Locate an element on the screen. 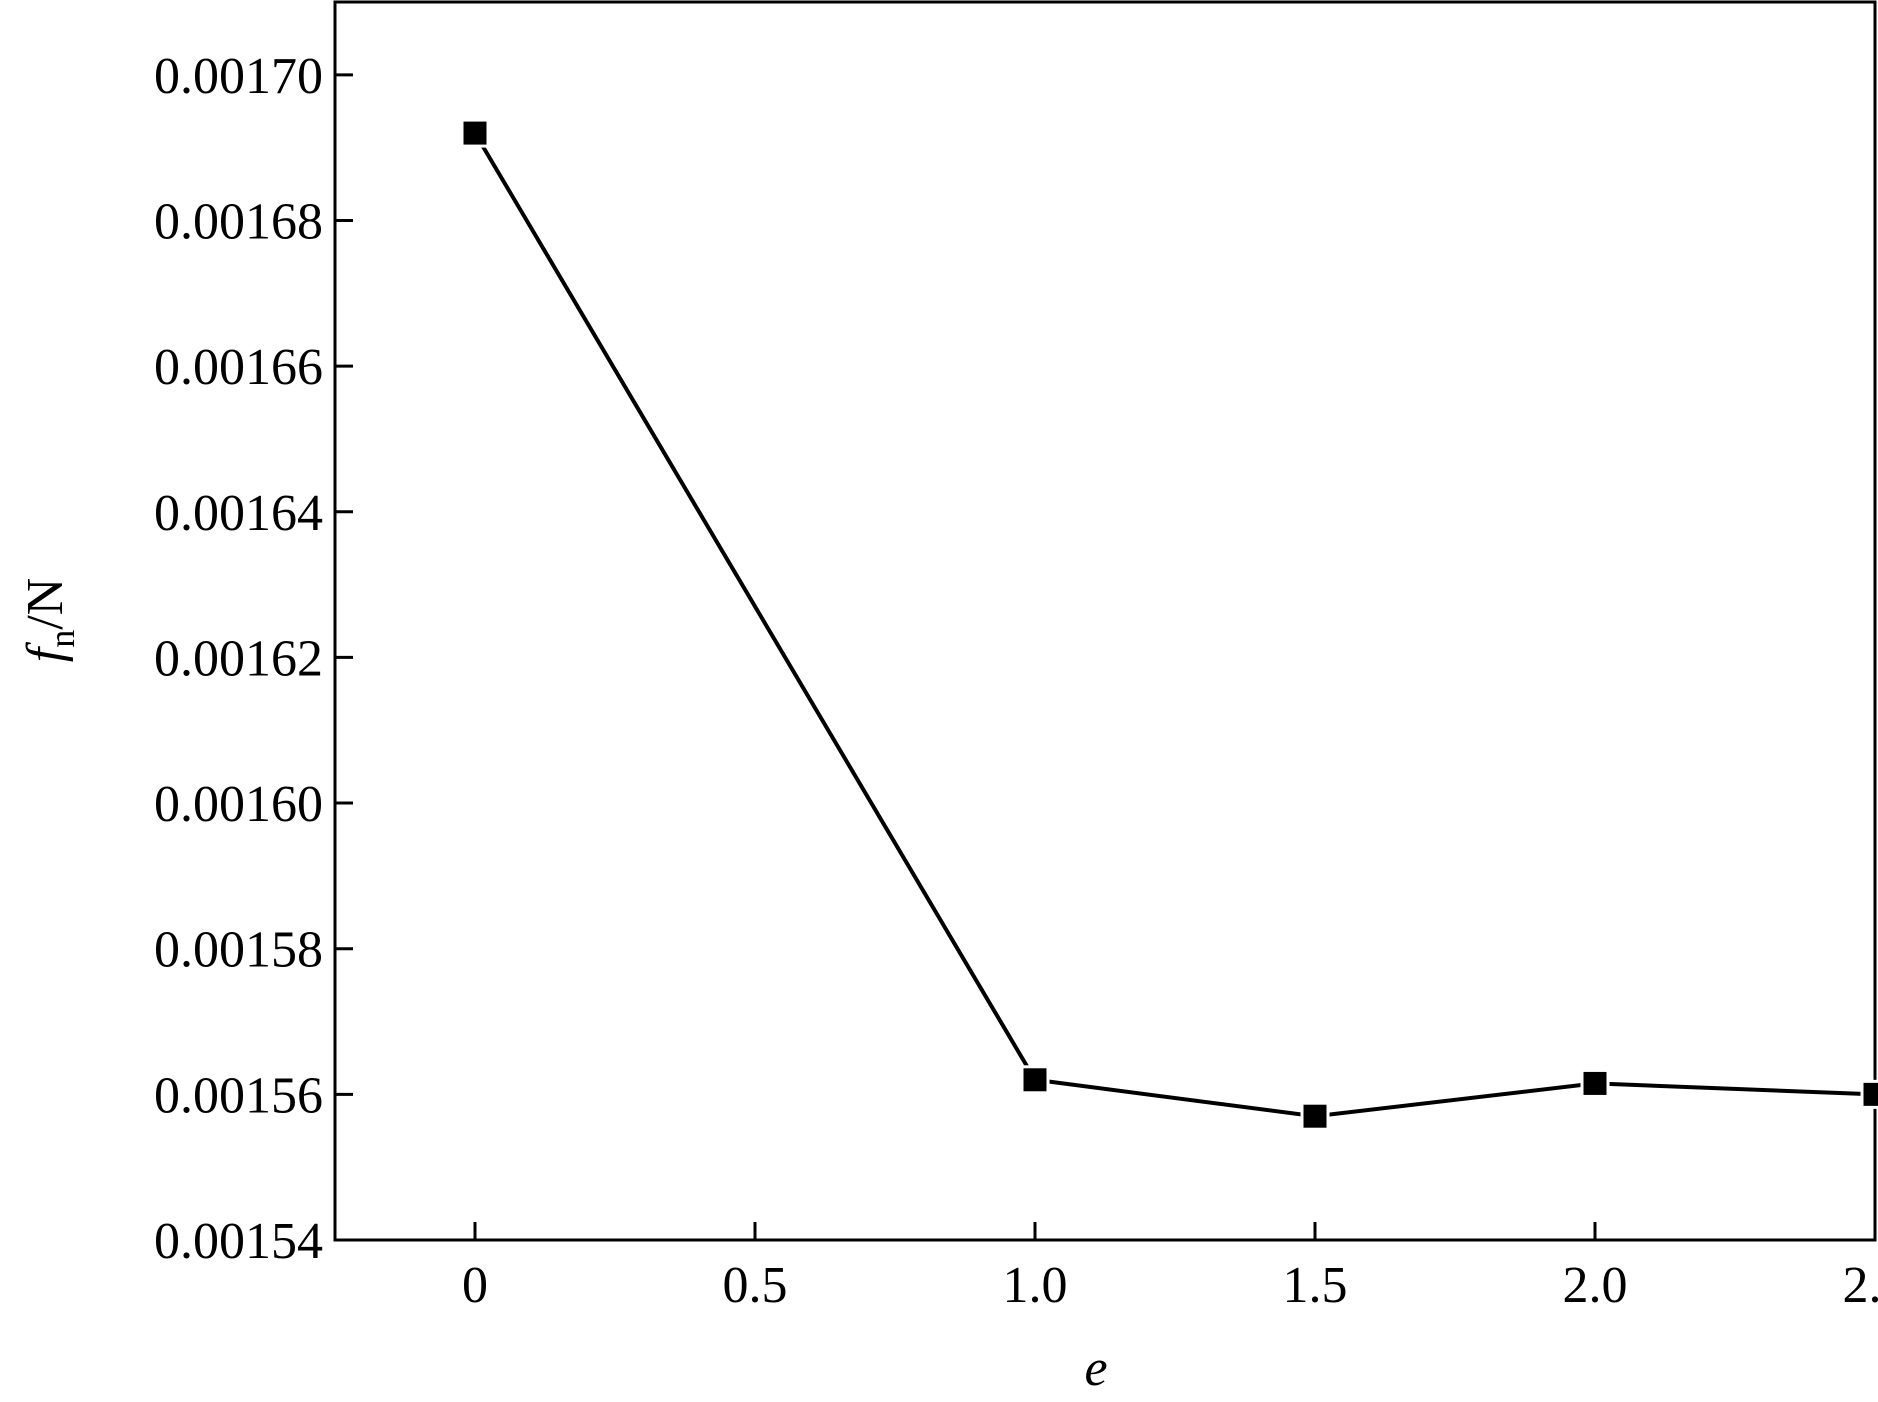  x-tick-label-3: 1.5 is located at coordinates (1315, 1285).